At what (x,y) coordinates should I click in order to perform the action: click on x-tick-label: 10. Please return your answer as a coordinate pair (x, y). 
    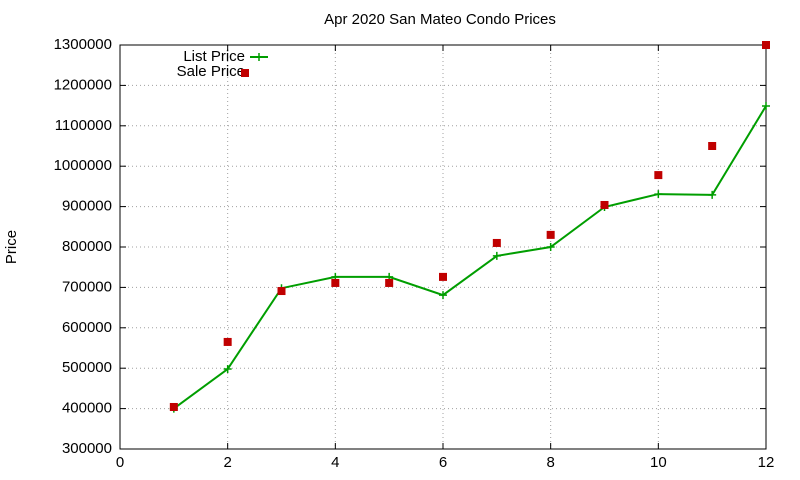
    Looking at the image, I should click on (658, 462).